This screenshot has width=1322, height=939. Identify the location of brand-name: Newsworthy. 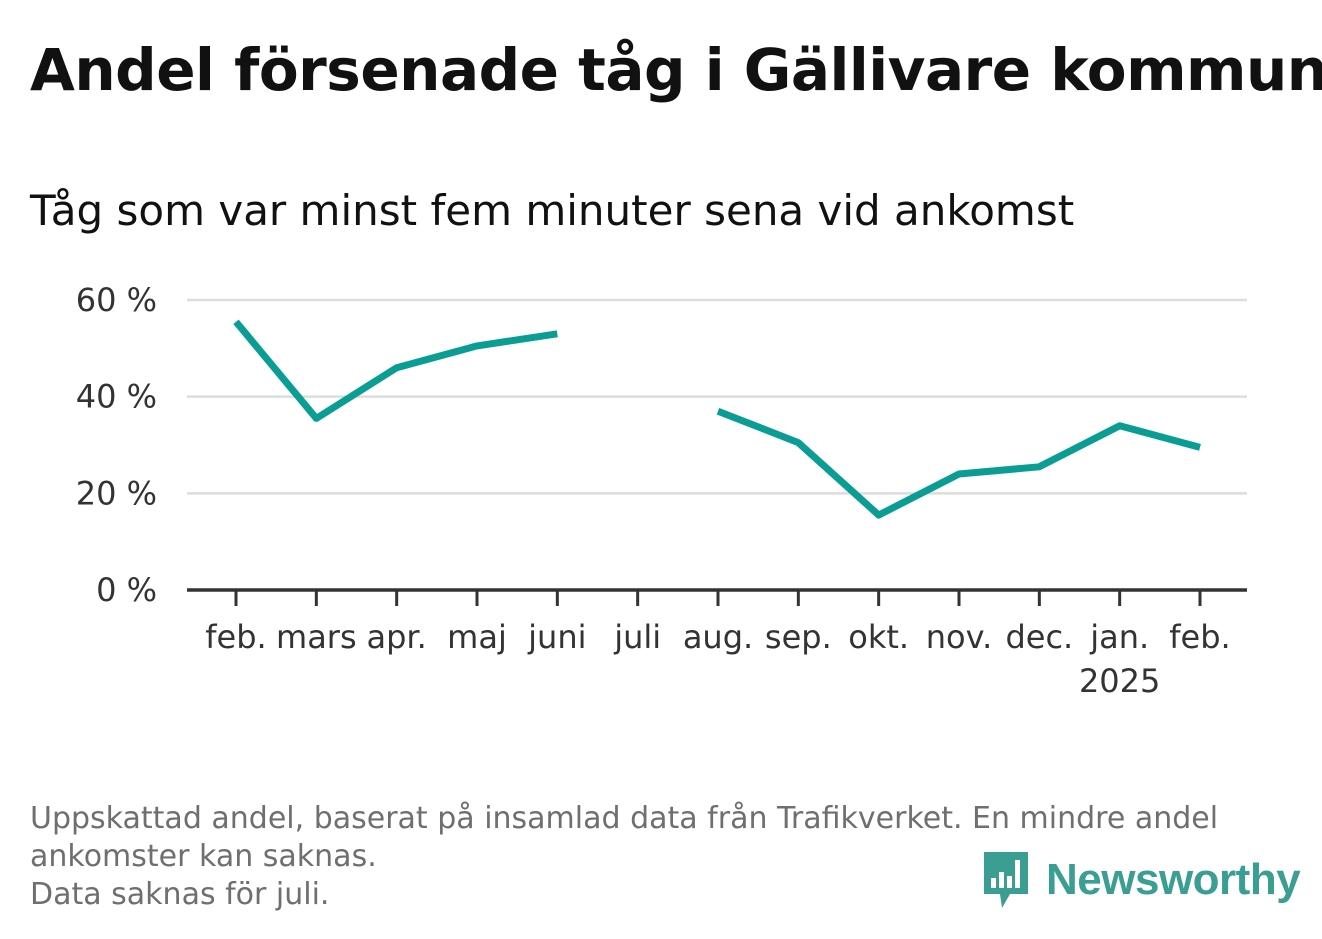
(1173, 879).